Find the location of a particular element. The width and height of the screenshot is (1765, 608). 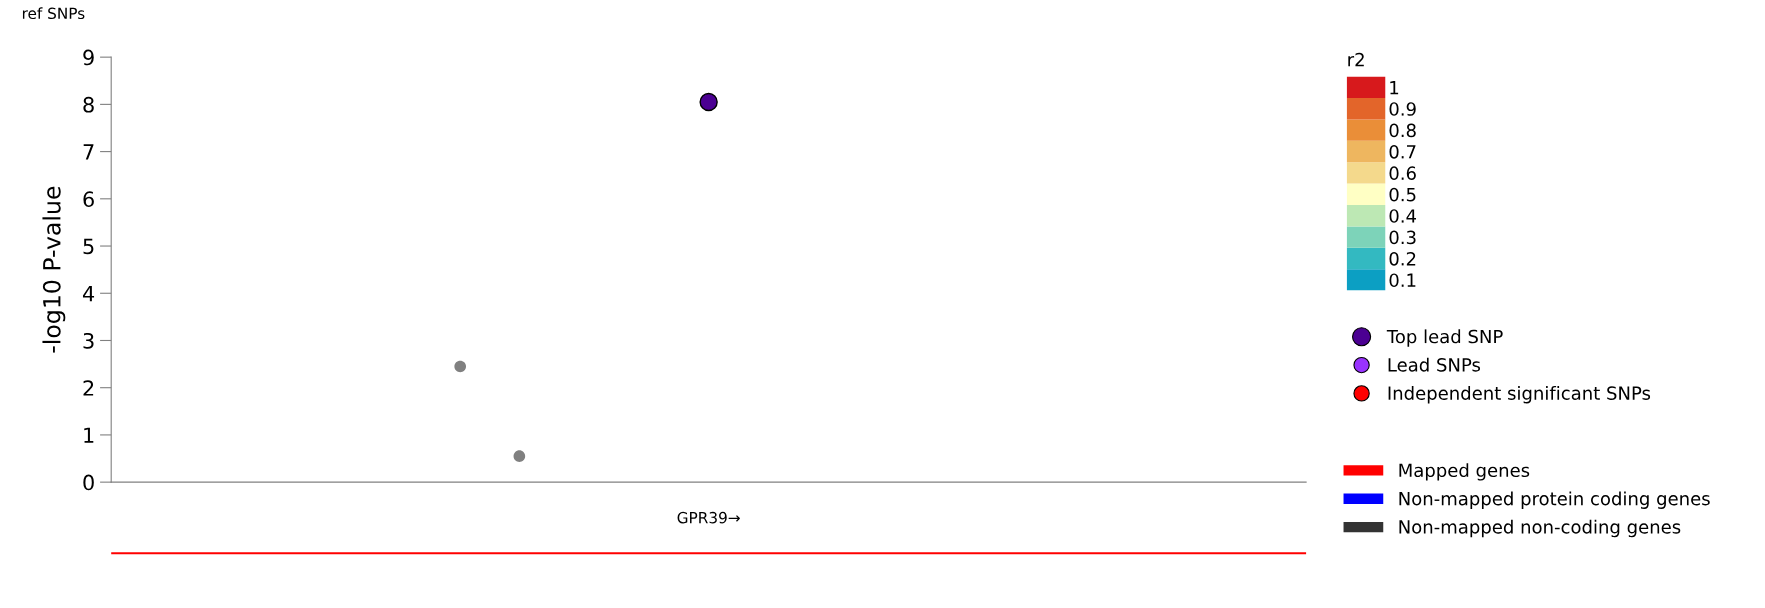

y-tick-label: 6 is located at coordinates (88, 199).